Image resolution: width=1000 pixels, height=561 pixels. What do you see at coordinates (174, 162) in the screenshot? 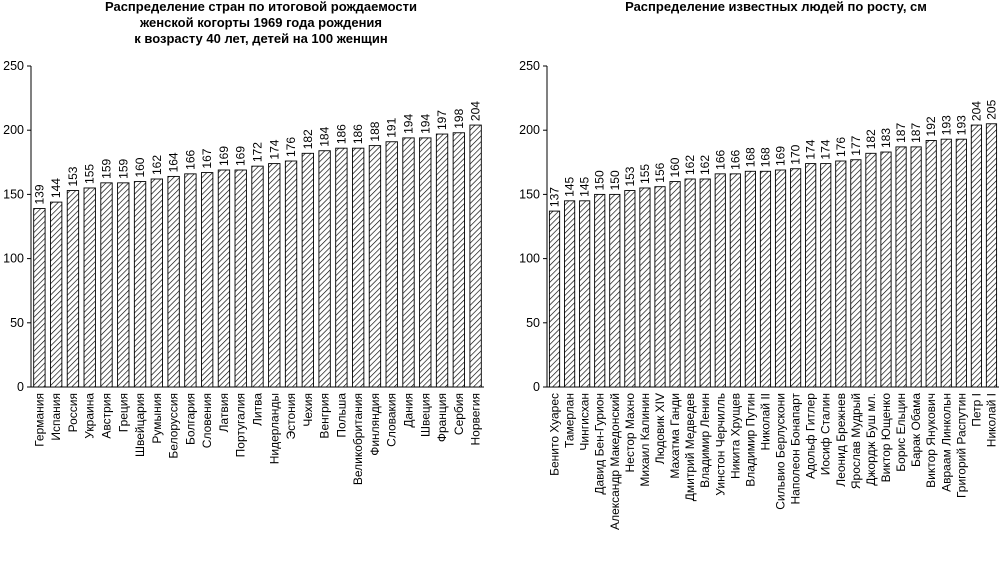
I see `bar-value-label: 164` at bounding box center [174, 162].